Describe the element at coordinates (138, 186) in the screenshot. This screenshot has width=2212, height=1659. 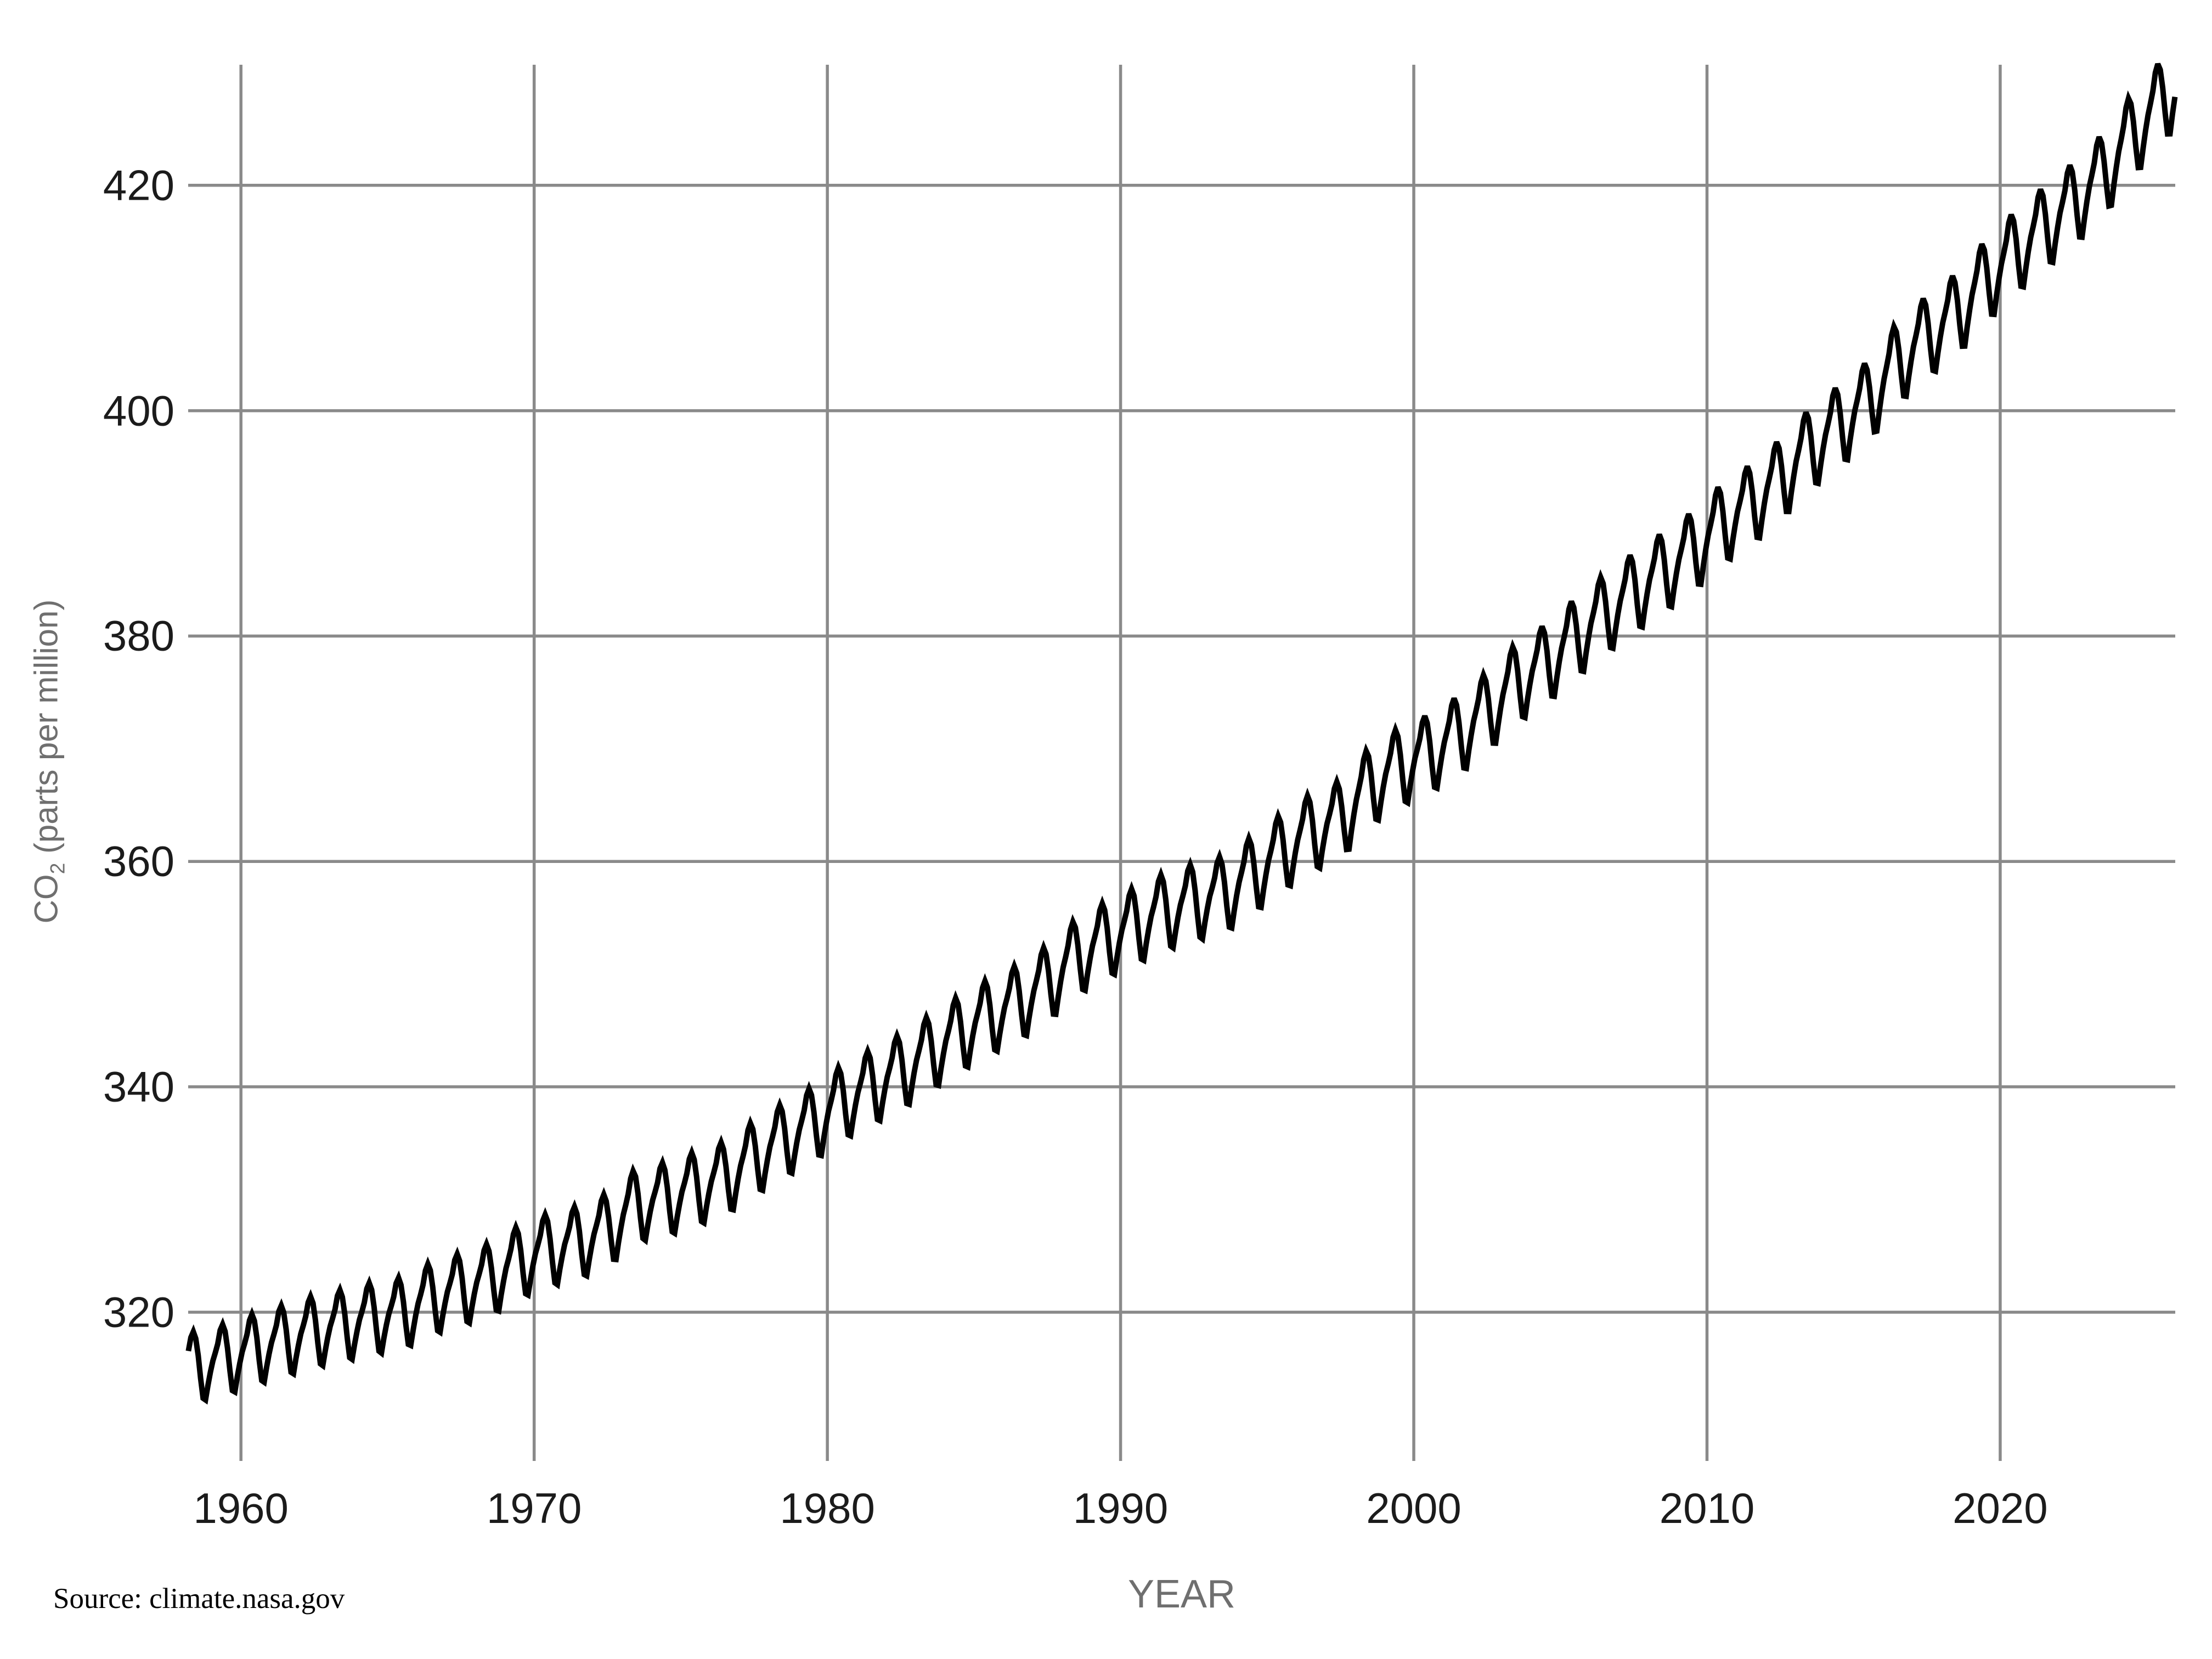
I see `y-tick-label: 420` at that location.